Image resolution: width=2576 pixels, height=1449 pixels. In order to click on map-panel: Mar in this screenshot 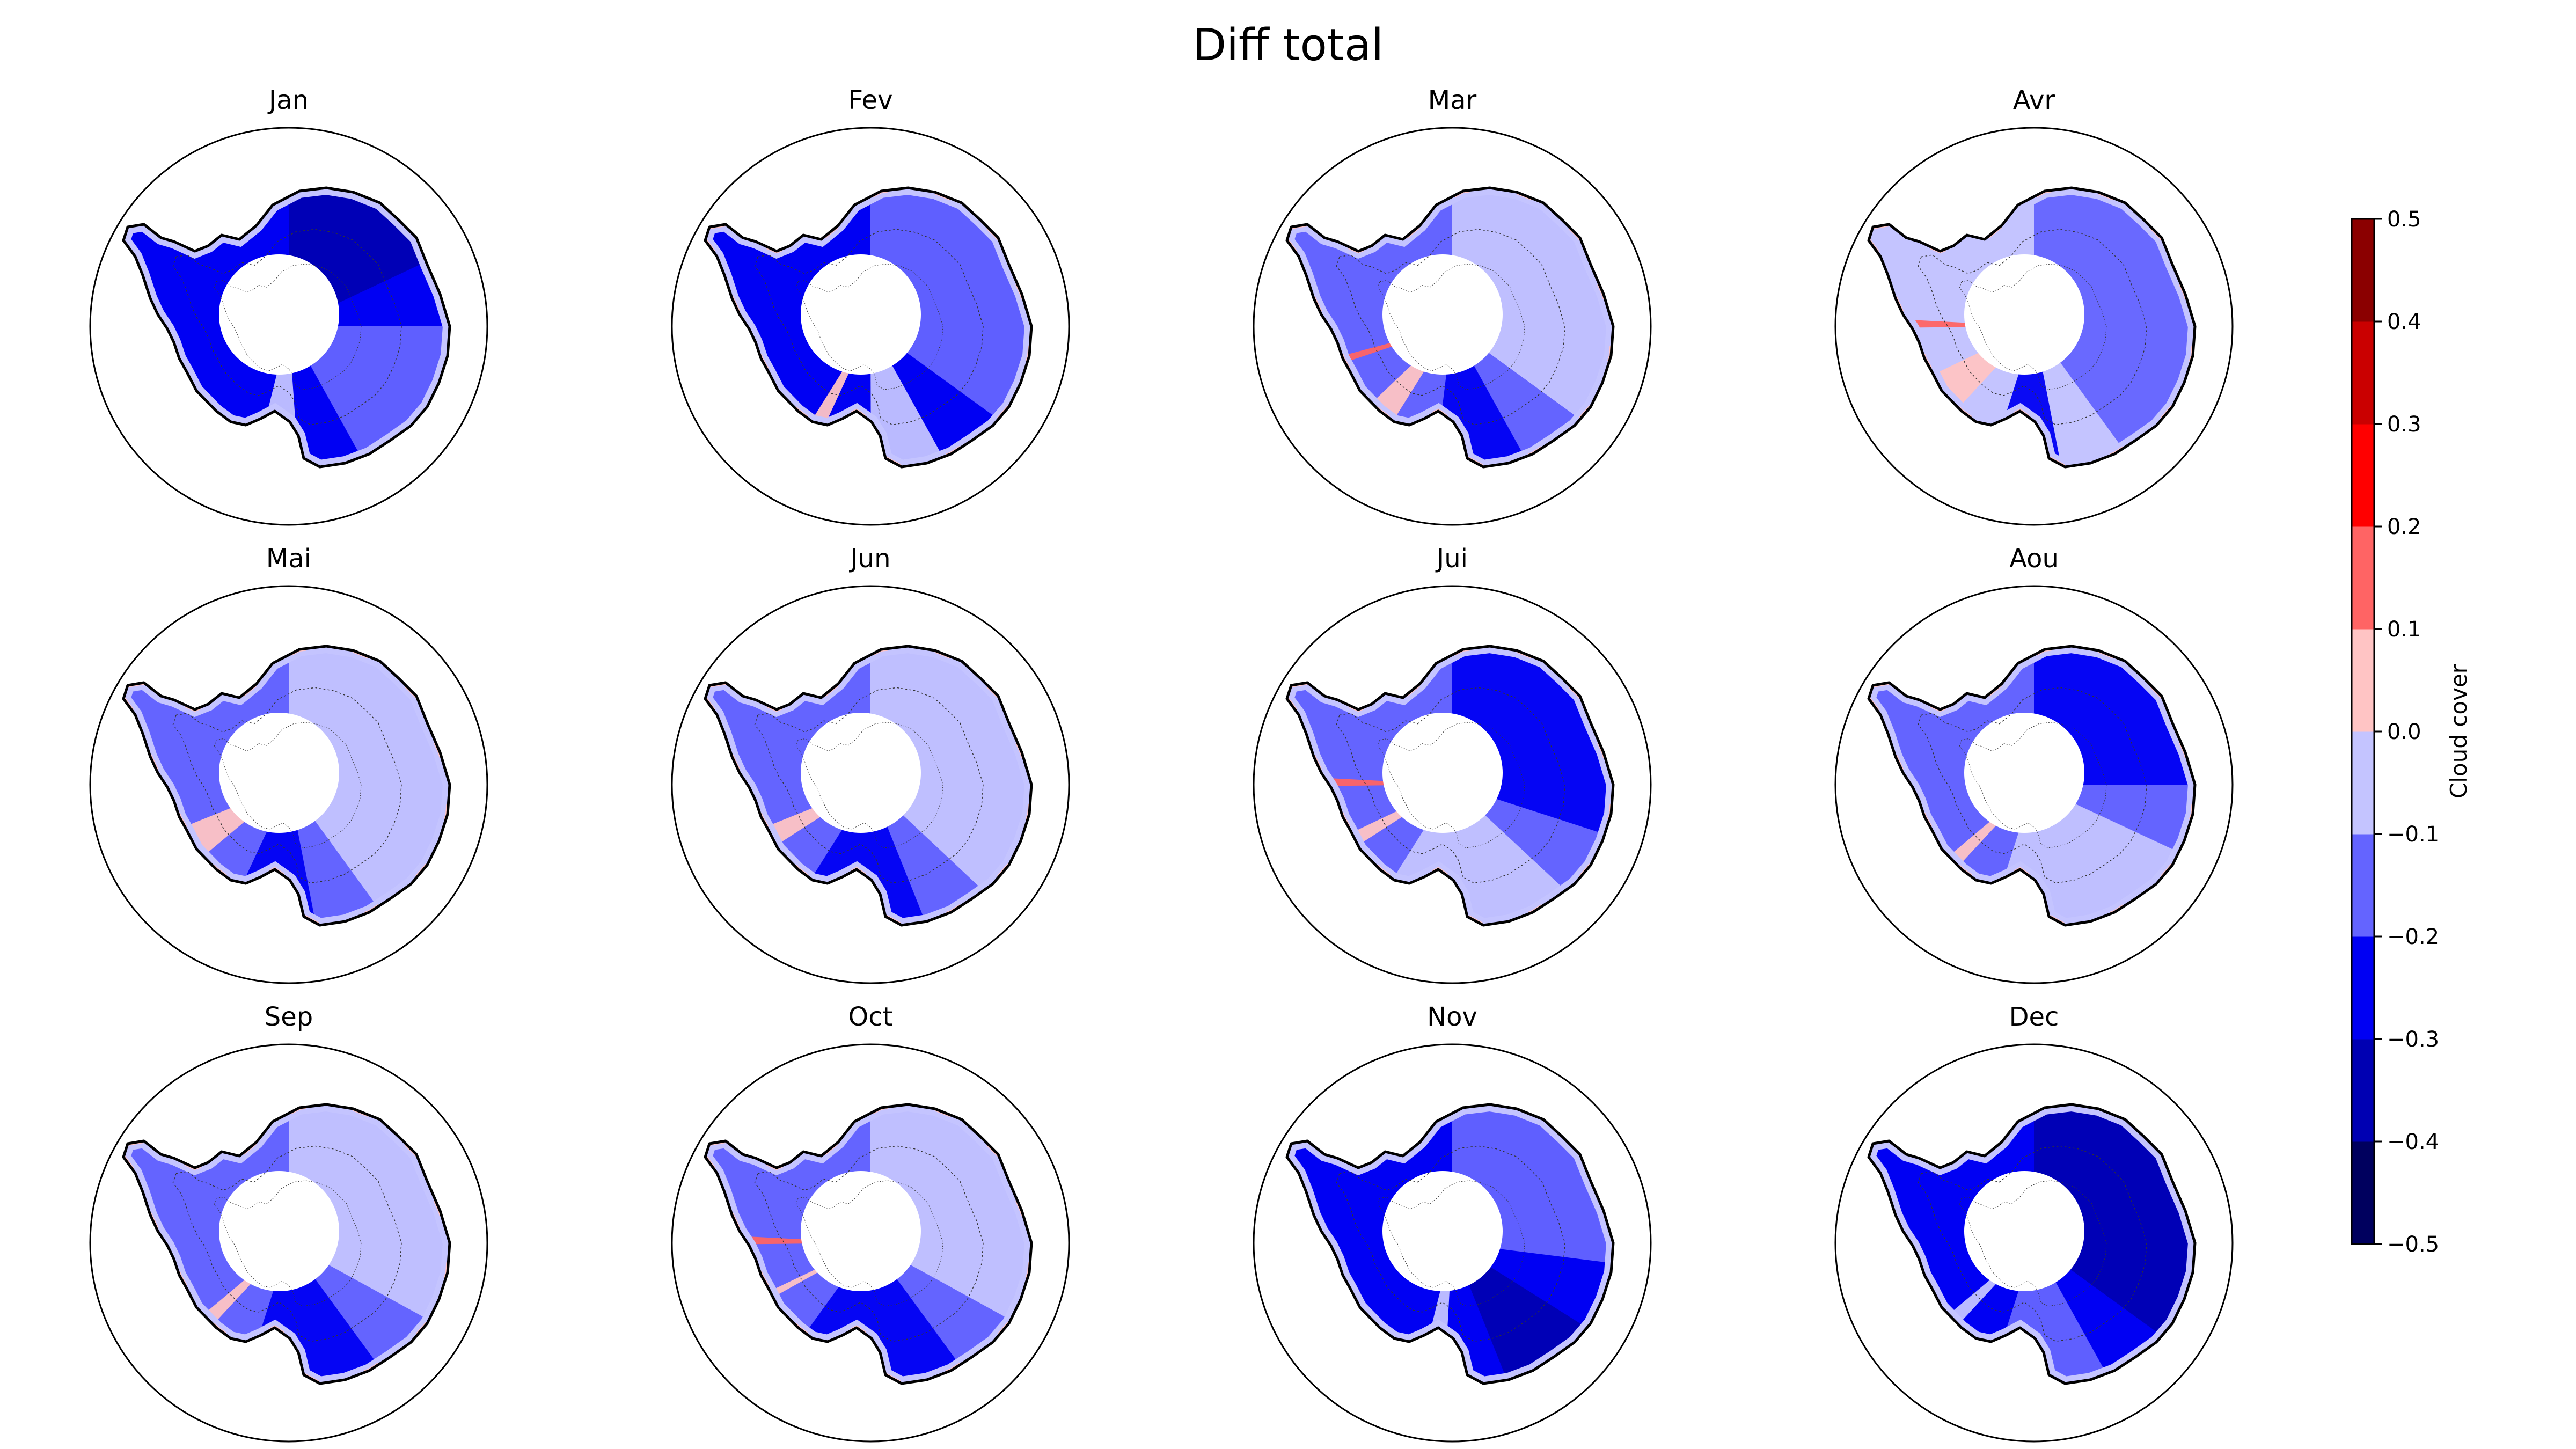, I will do `click(1452, 305)`.